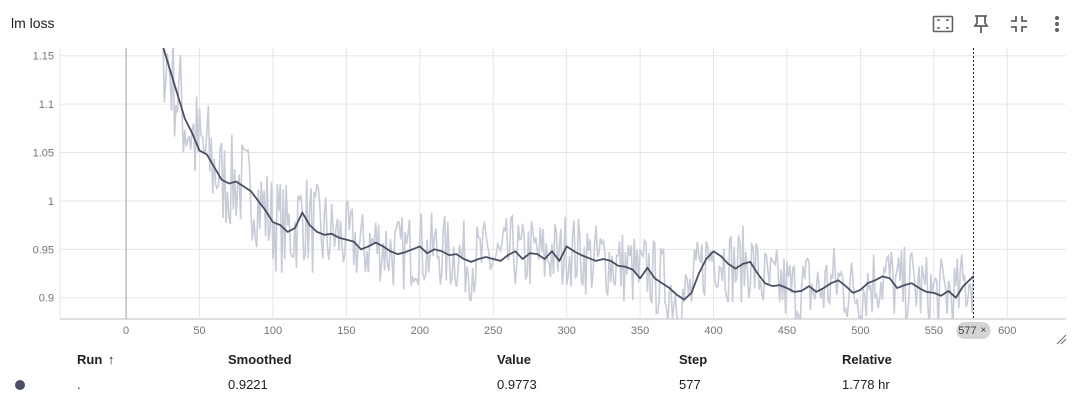  What do you see at coordinates (517, 384) in the screenshot?
I see `row-value: 0.9773` at bounding box center [517, 384].